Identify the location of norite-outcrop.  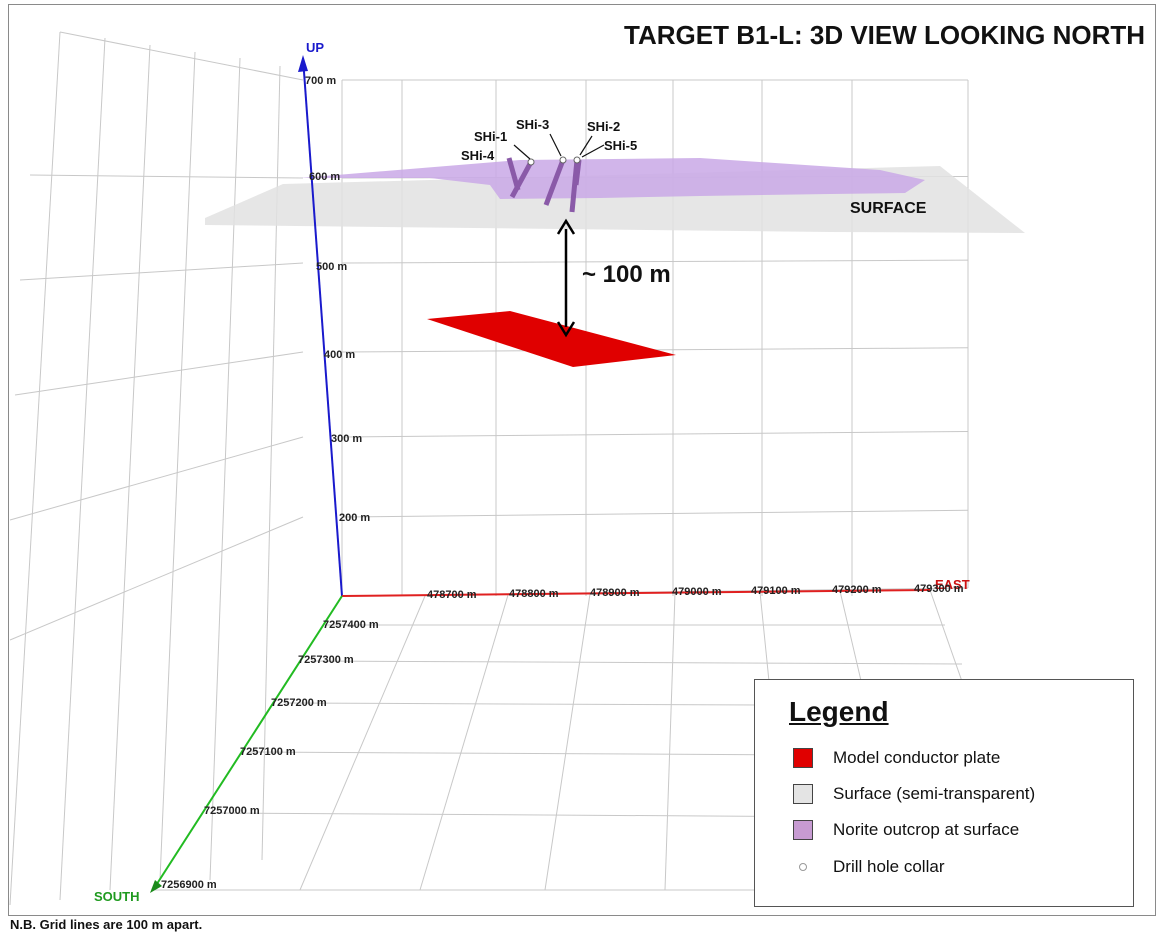
(612, 178).